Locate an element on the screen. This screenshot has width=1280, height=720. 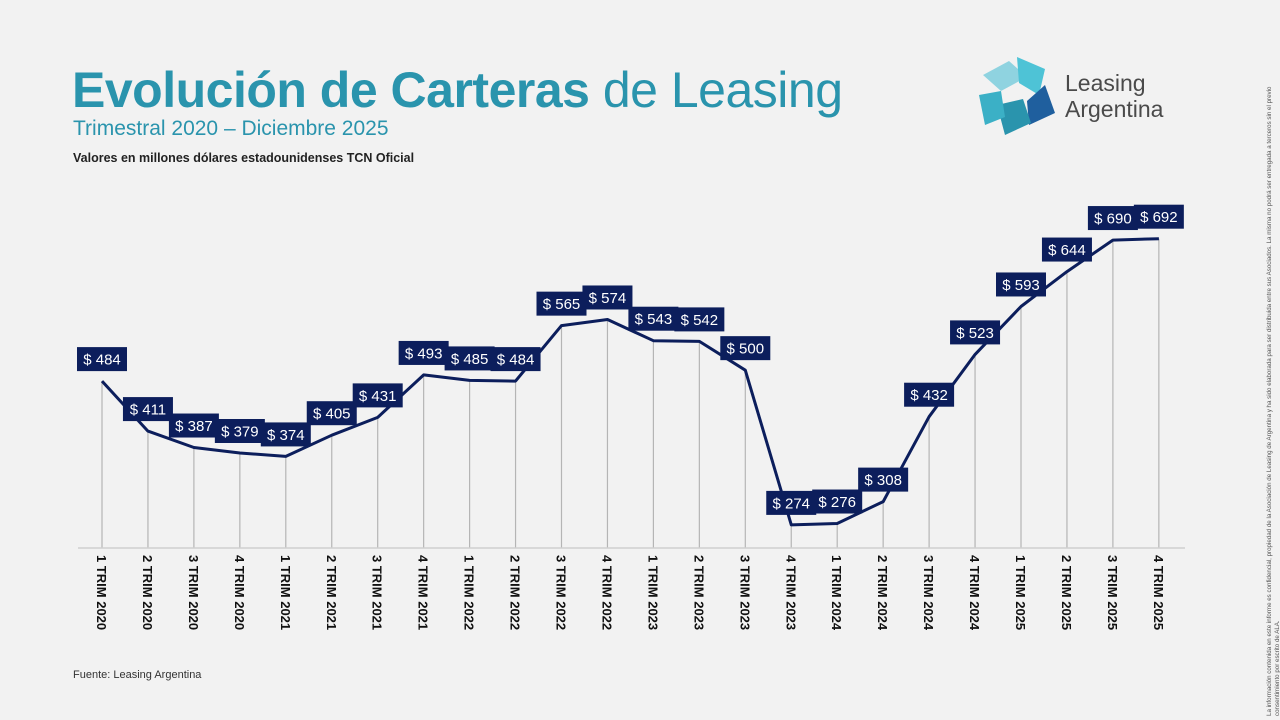
x-tick-label: 1 TRIM 2023 is located at coordinates (652, 592).